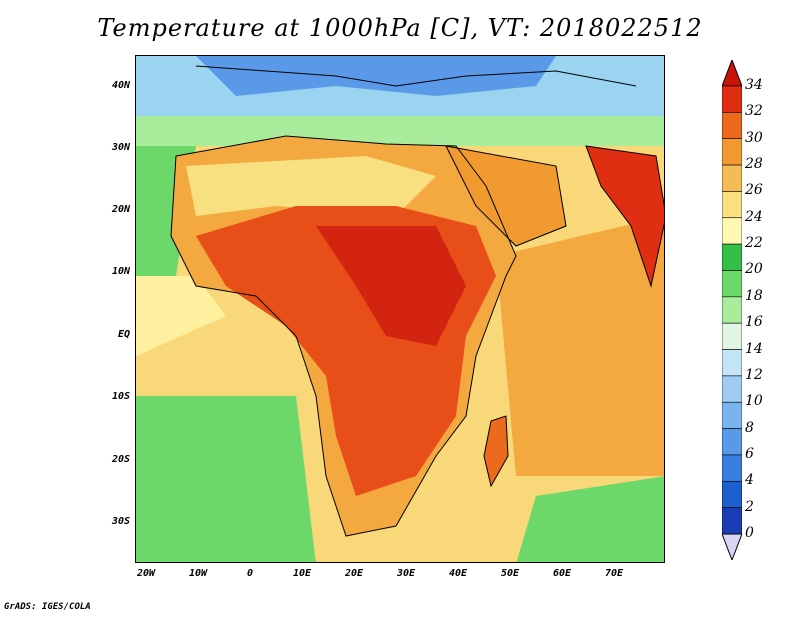 The height and width of the screenshot is (618, 800). Describe the element at coordinates (749, 533) in the screenshot. I see `colorbar-tick-label: 0` at that location.